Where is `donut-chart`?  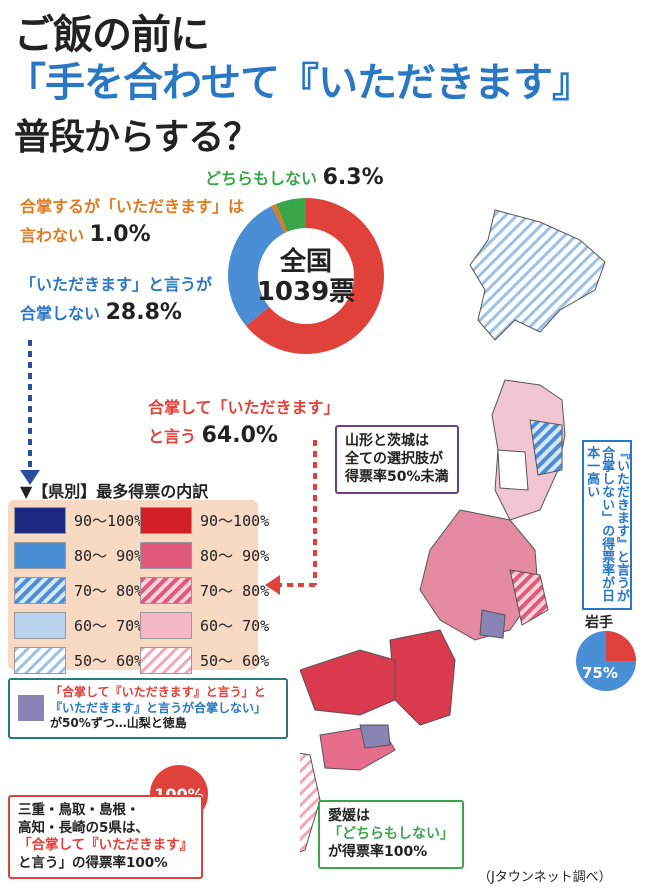 donut-chart is located at coordinates (306, 276).